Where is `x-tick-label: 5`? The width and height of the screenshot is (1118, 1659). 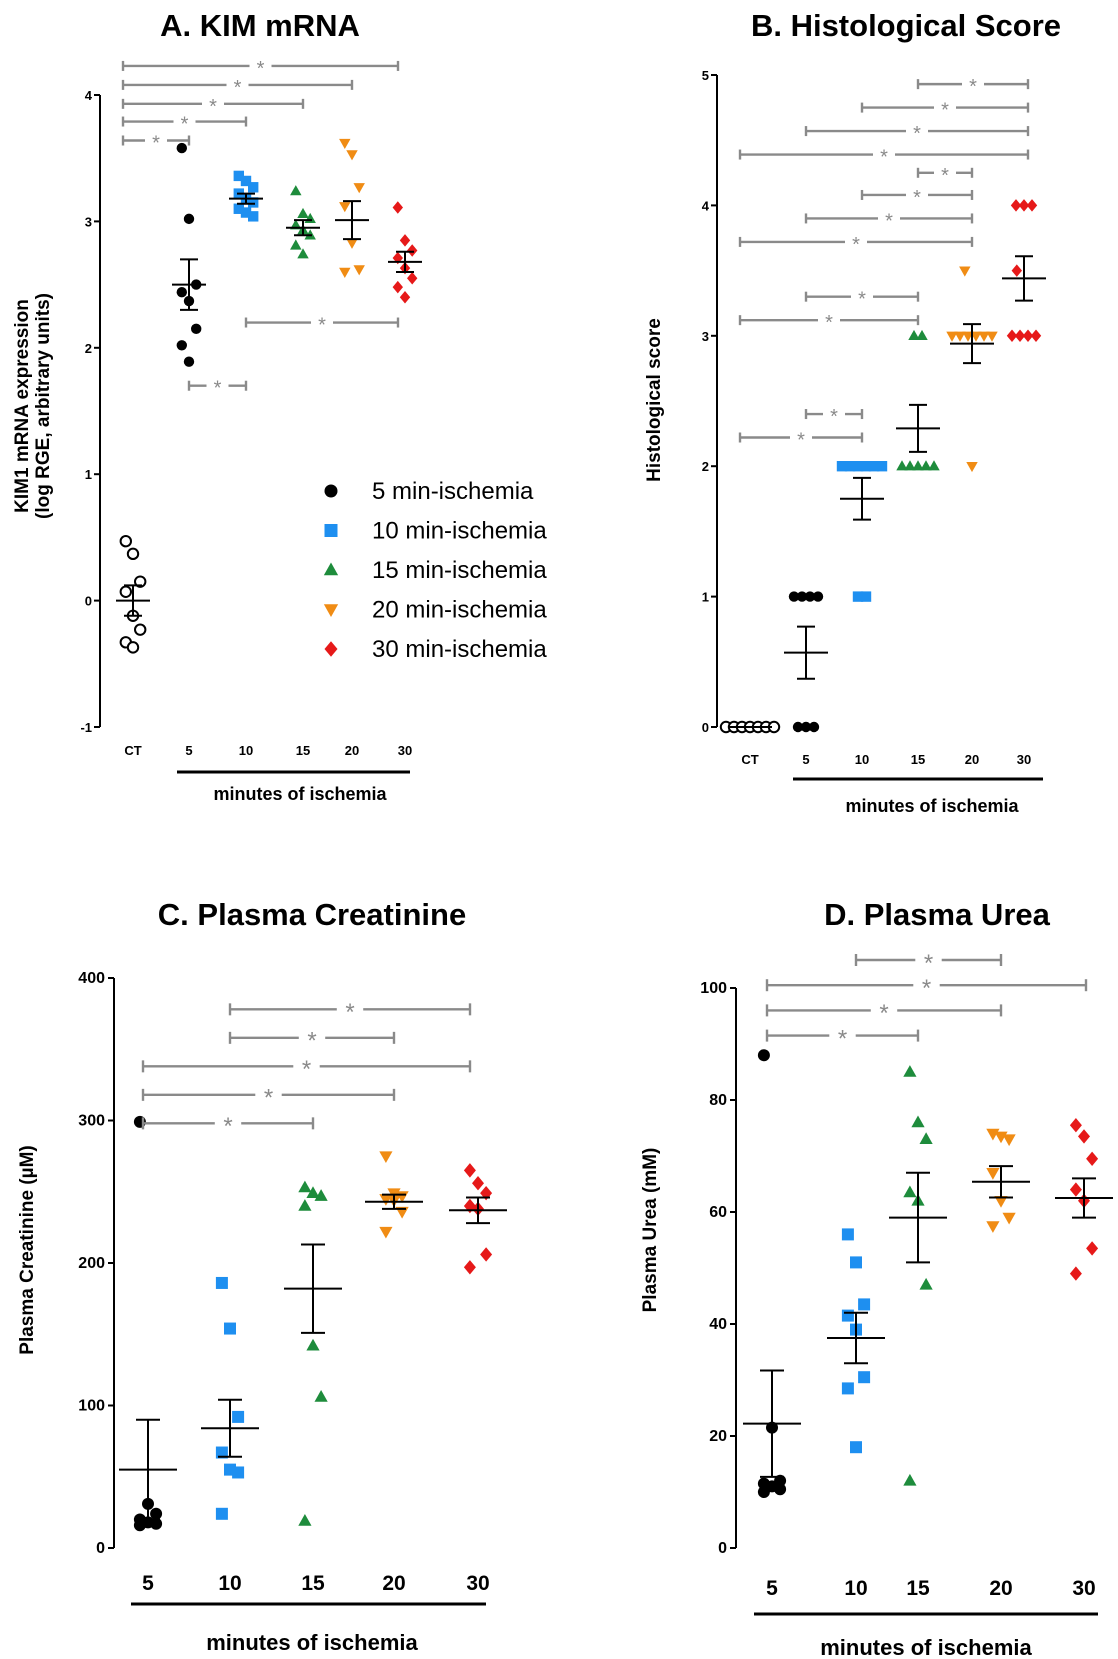 x-tick-label: 5 is located at coordinates (772, 1588).